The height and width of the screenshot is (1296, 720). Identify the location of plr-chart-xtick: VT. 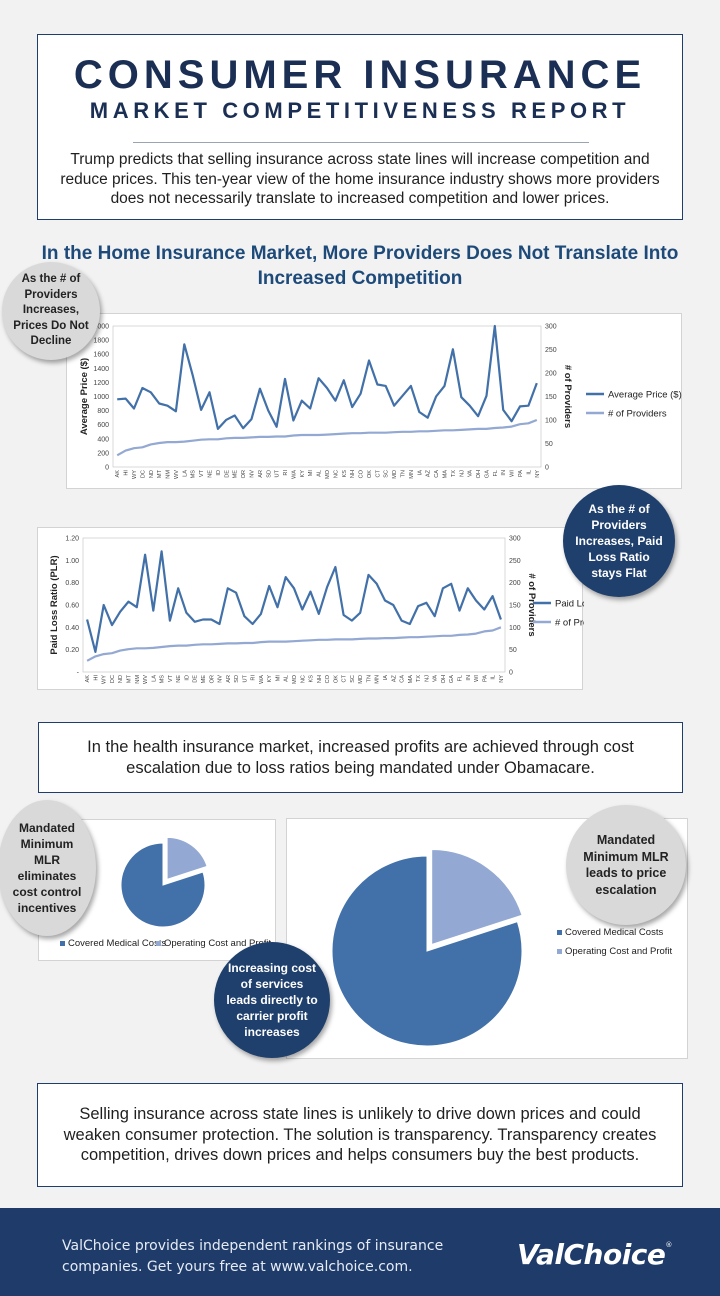
(171, 678).